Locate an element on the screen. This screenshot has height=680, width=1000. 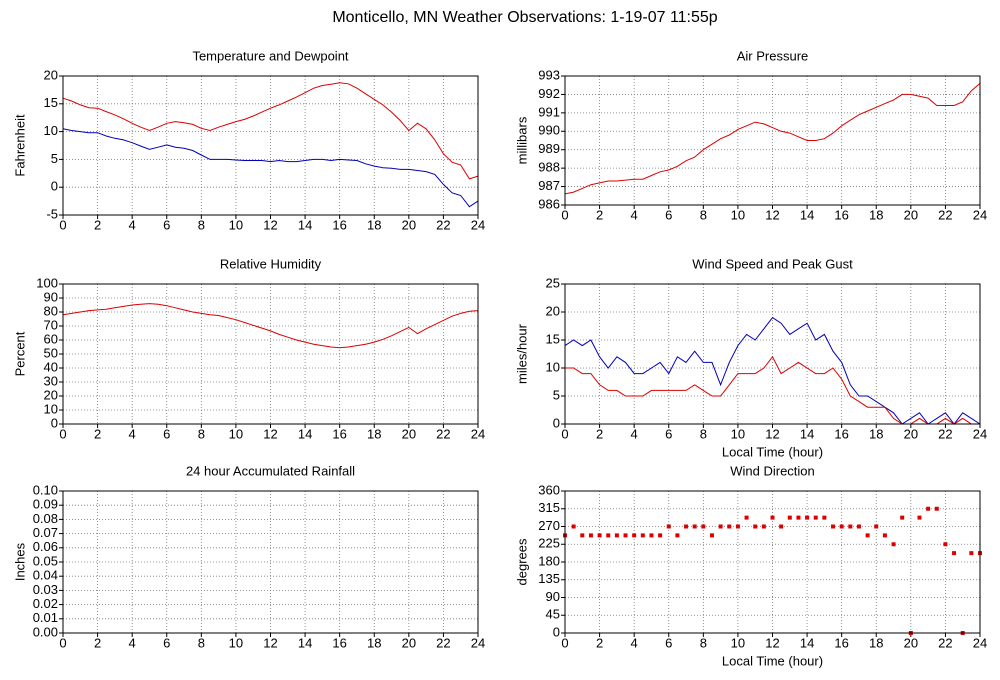
y-tick-label: 0 is located at coordinates (556, 422).